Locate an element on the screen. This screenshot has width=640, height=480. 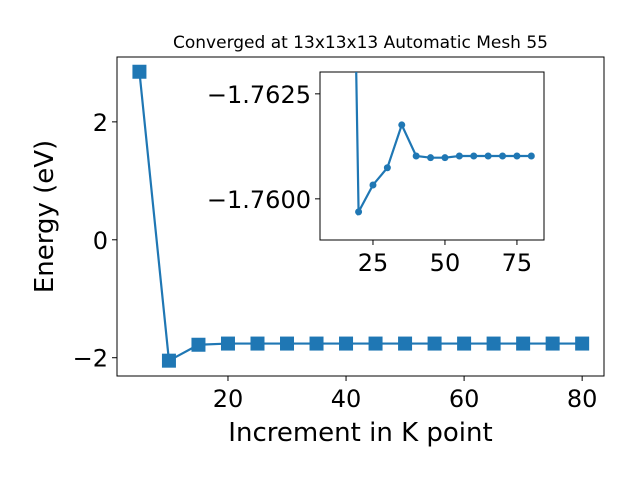
y-tick-label: −2 is located at coordinates (90, 359).